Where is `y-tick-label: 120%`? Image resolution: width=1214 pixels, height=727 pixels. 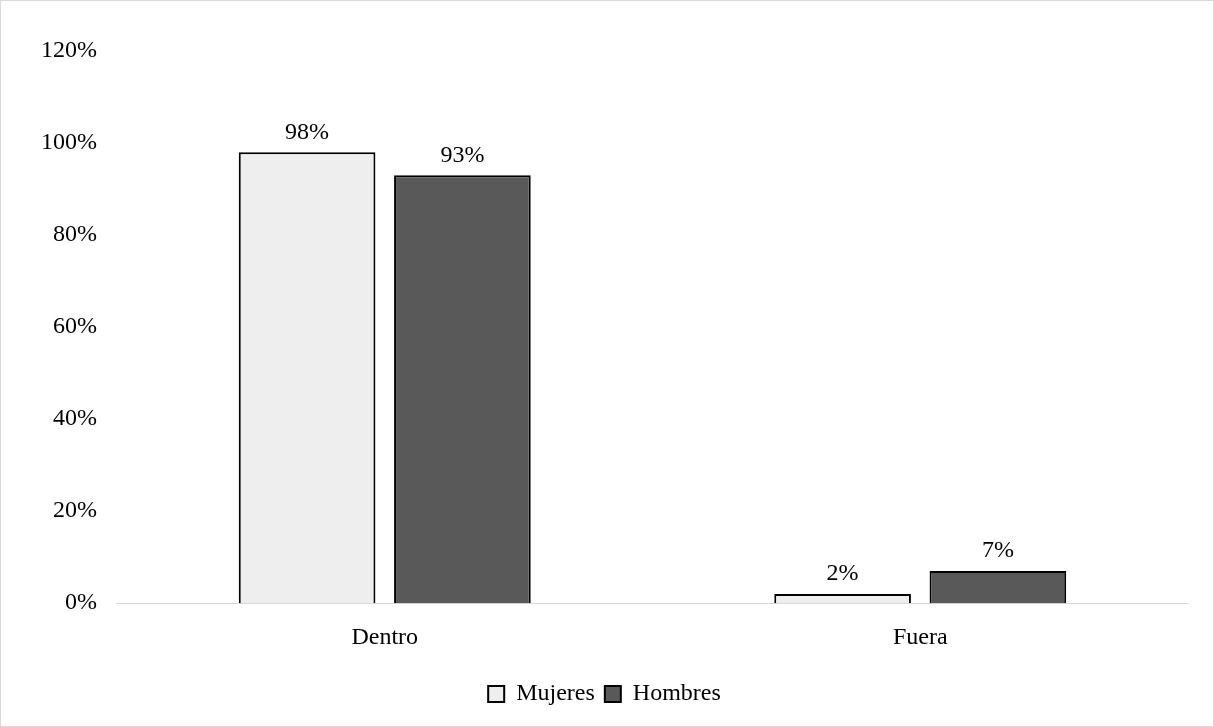 y-tick-label: 120% is located at coordinates (68, 49).